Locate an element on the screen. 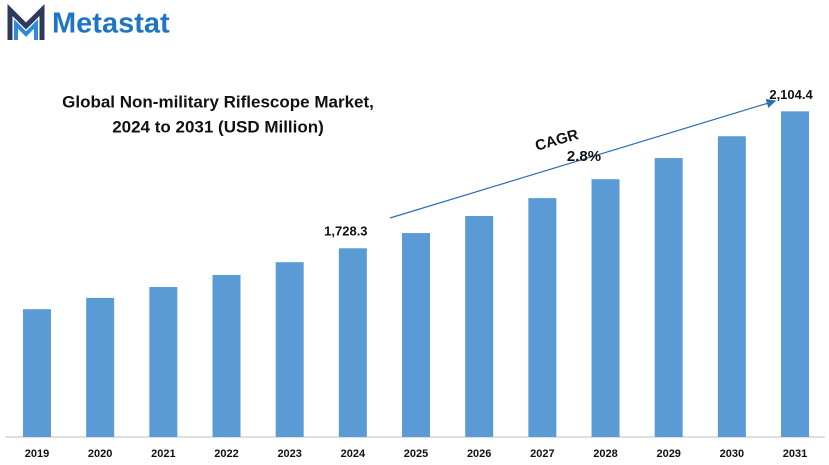 The width and height of the screenshot is (829, 465). x-tick-label: 2024 is located at coordinates (353, 454).